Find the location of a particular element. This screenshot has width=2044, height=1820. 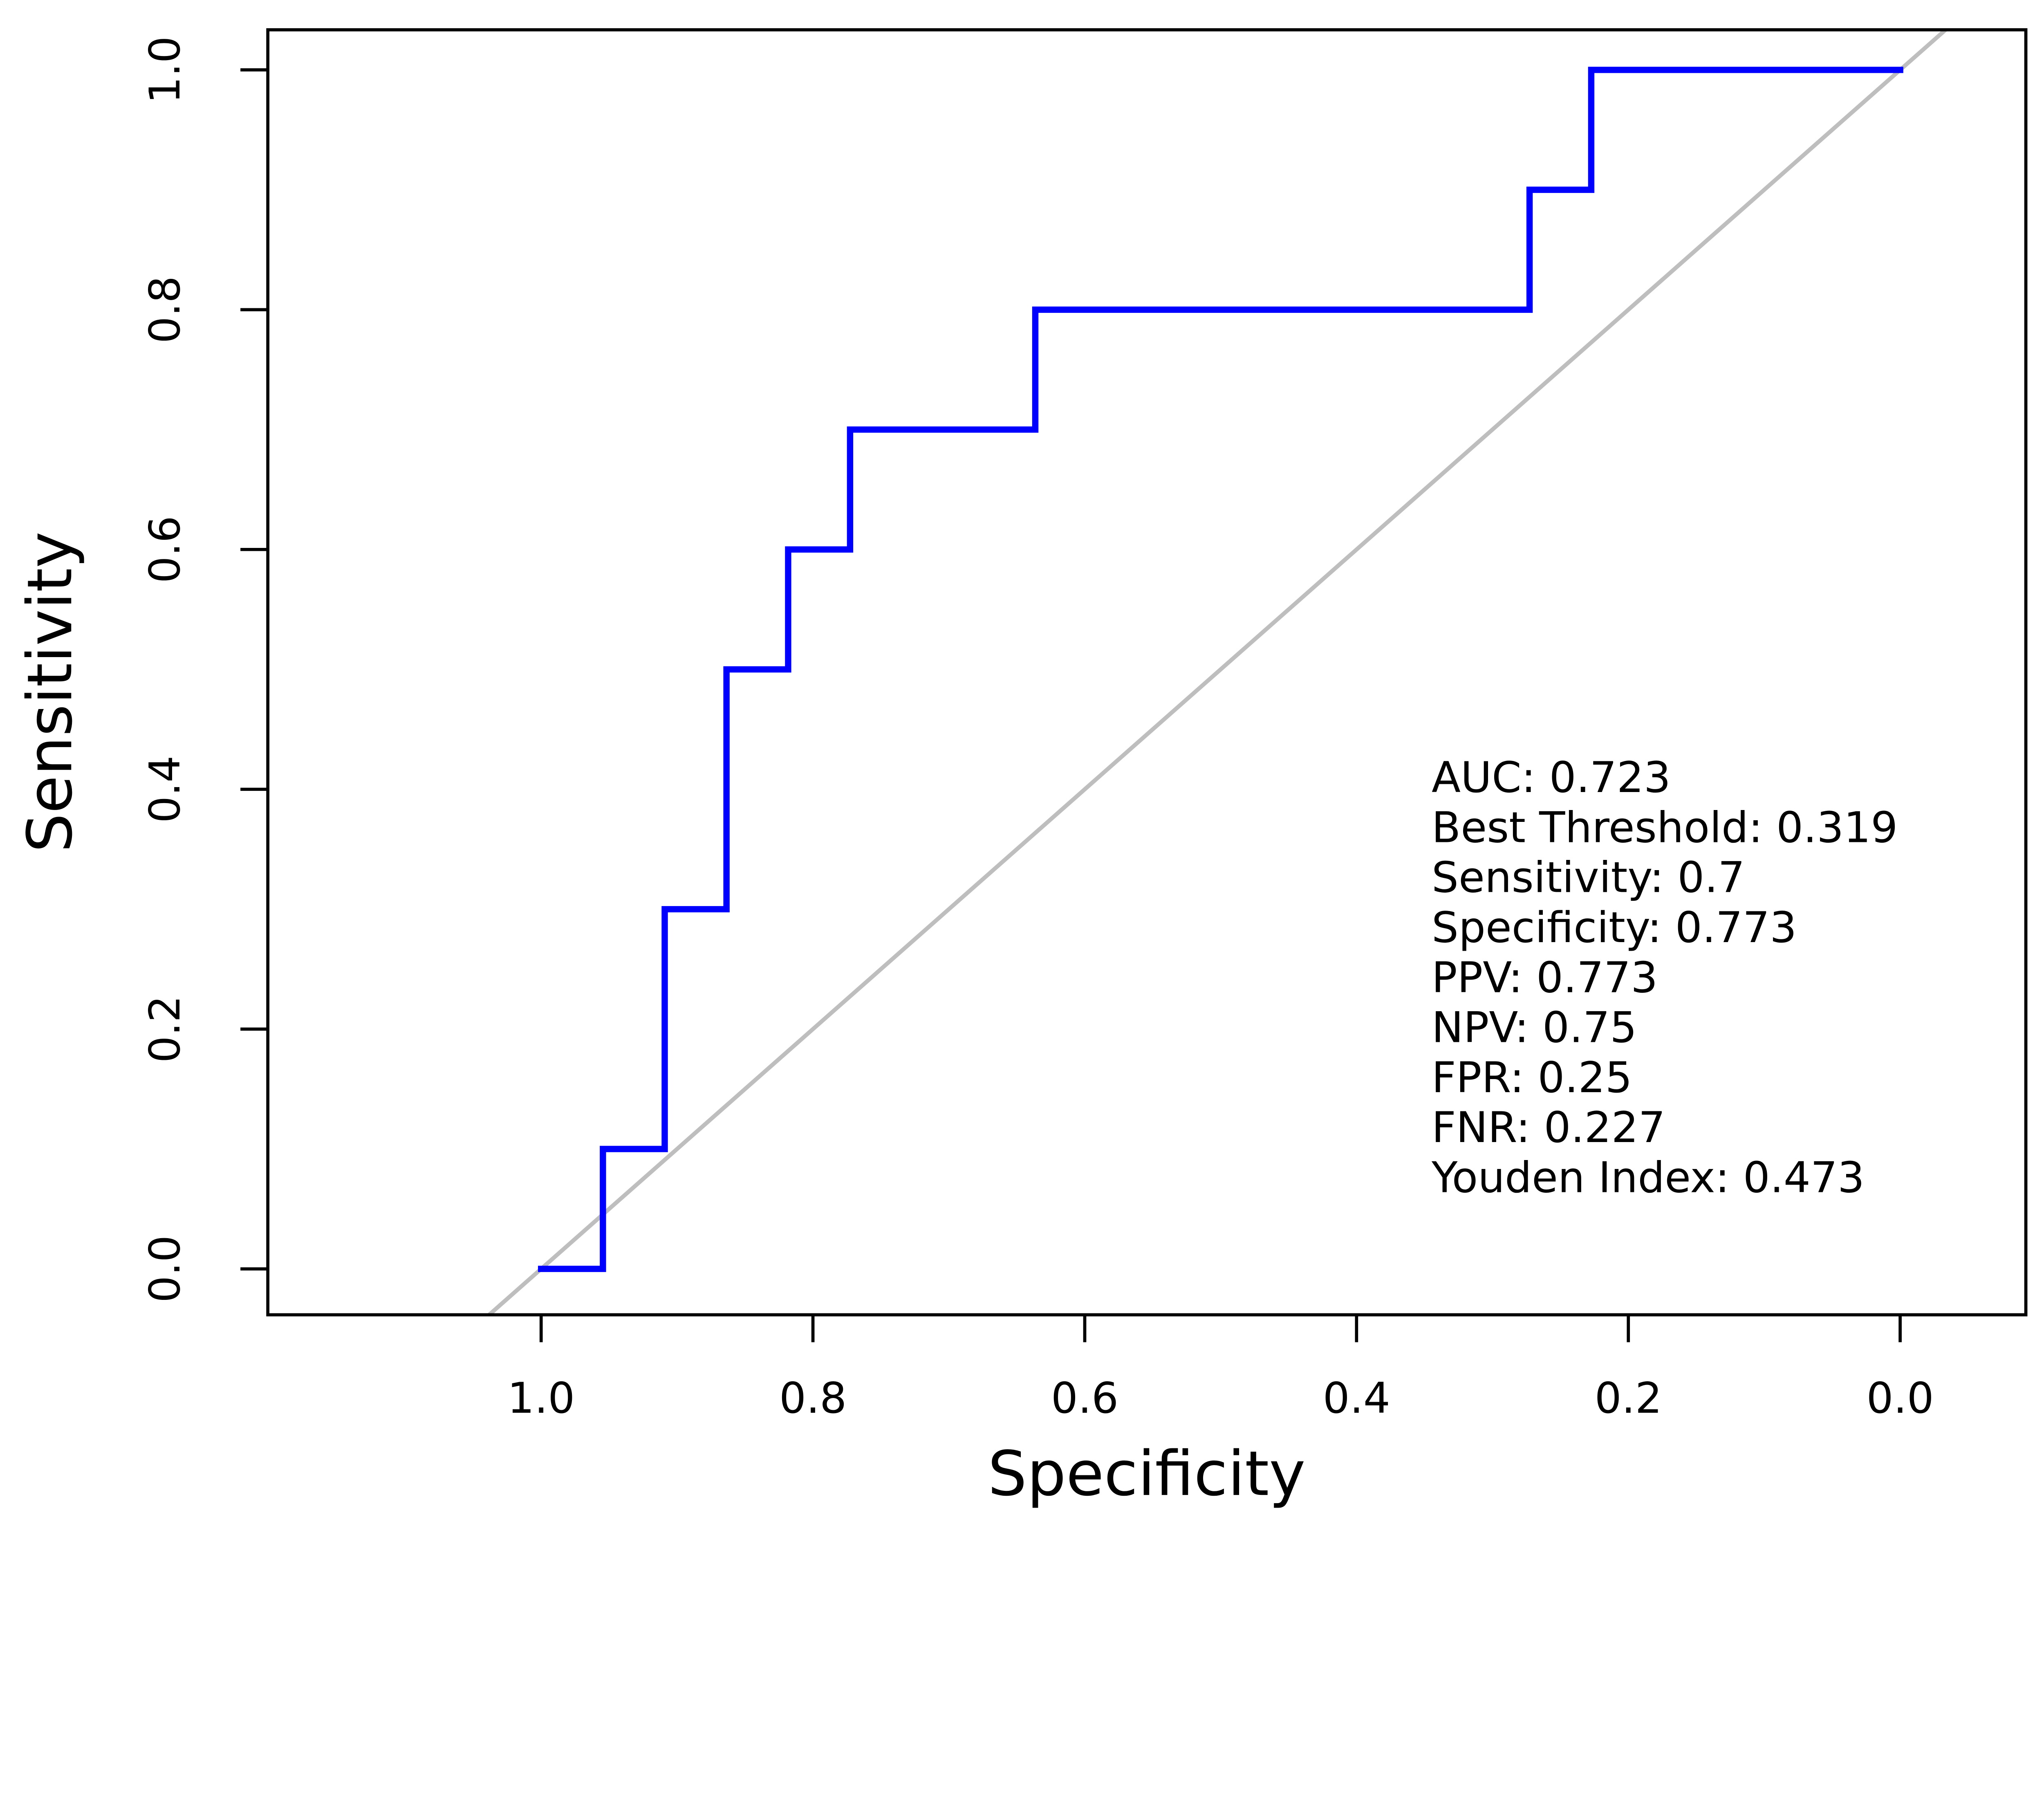

y-axis-layer: 0.0 0.2 0.4 0.6 0.8 1.0 is located at coordinates (204, 670).